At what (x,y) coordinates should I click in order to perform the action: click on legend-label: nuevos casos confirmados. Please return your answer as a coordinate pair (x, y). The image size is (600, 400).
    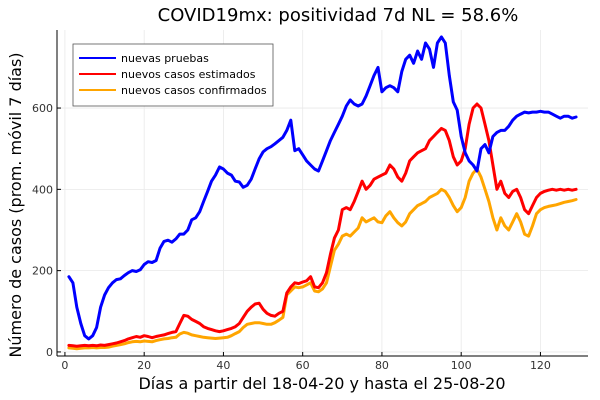
    Looking at the image, I should click on (194, 90).